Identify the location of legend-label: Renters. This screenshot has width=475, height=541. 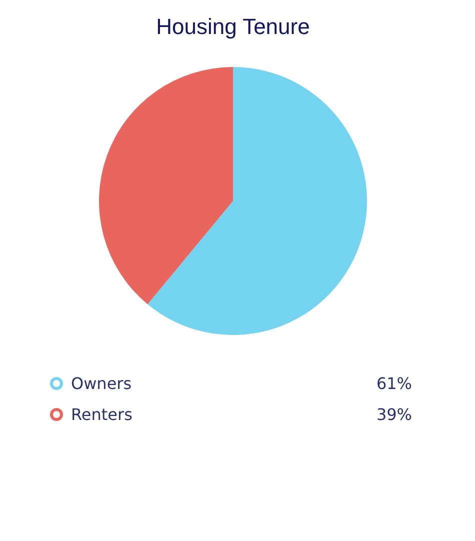
(102, 414).